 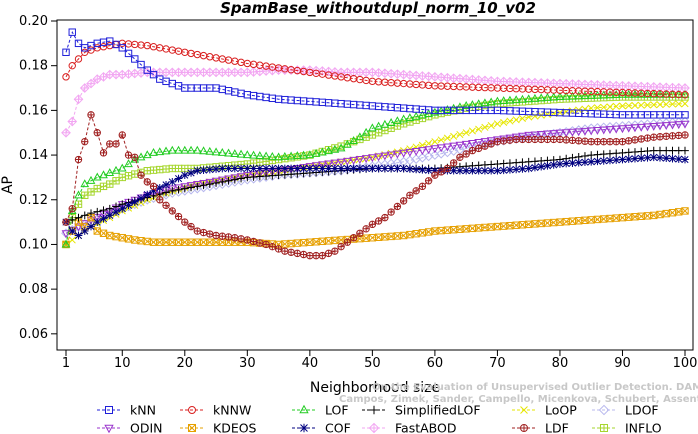 What do you see at coordinates (8, 185) in the screenshot?
I see `y-axis-label: AP` at bounding box center [8, 185].